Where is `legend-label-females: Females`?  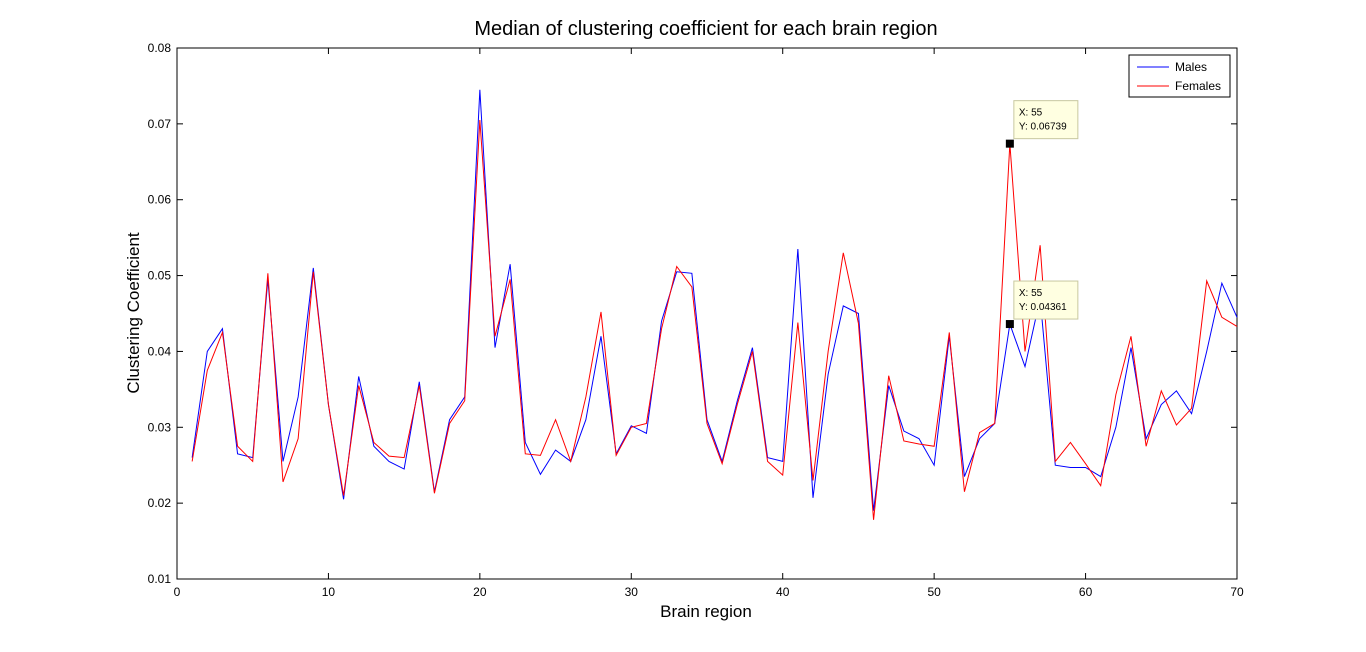 legend-label-females: Females is located at coordinates (1198, 86).